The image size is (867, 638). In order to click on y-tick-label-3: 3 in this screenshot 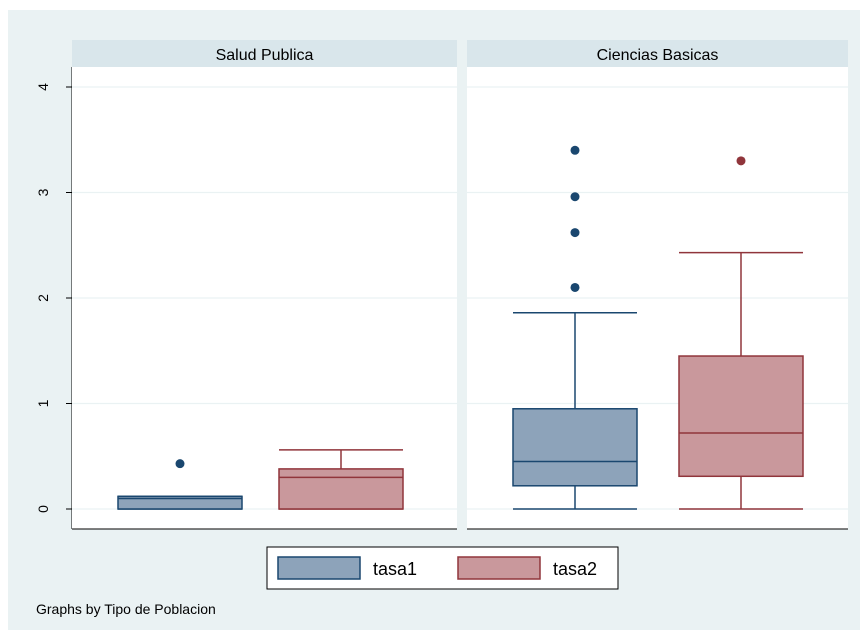, I will do `click(43, 192)`.